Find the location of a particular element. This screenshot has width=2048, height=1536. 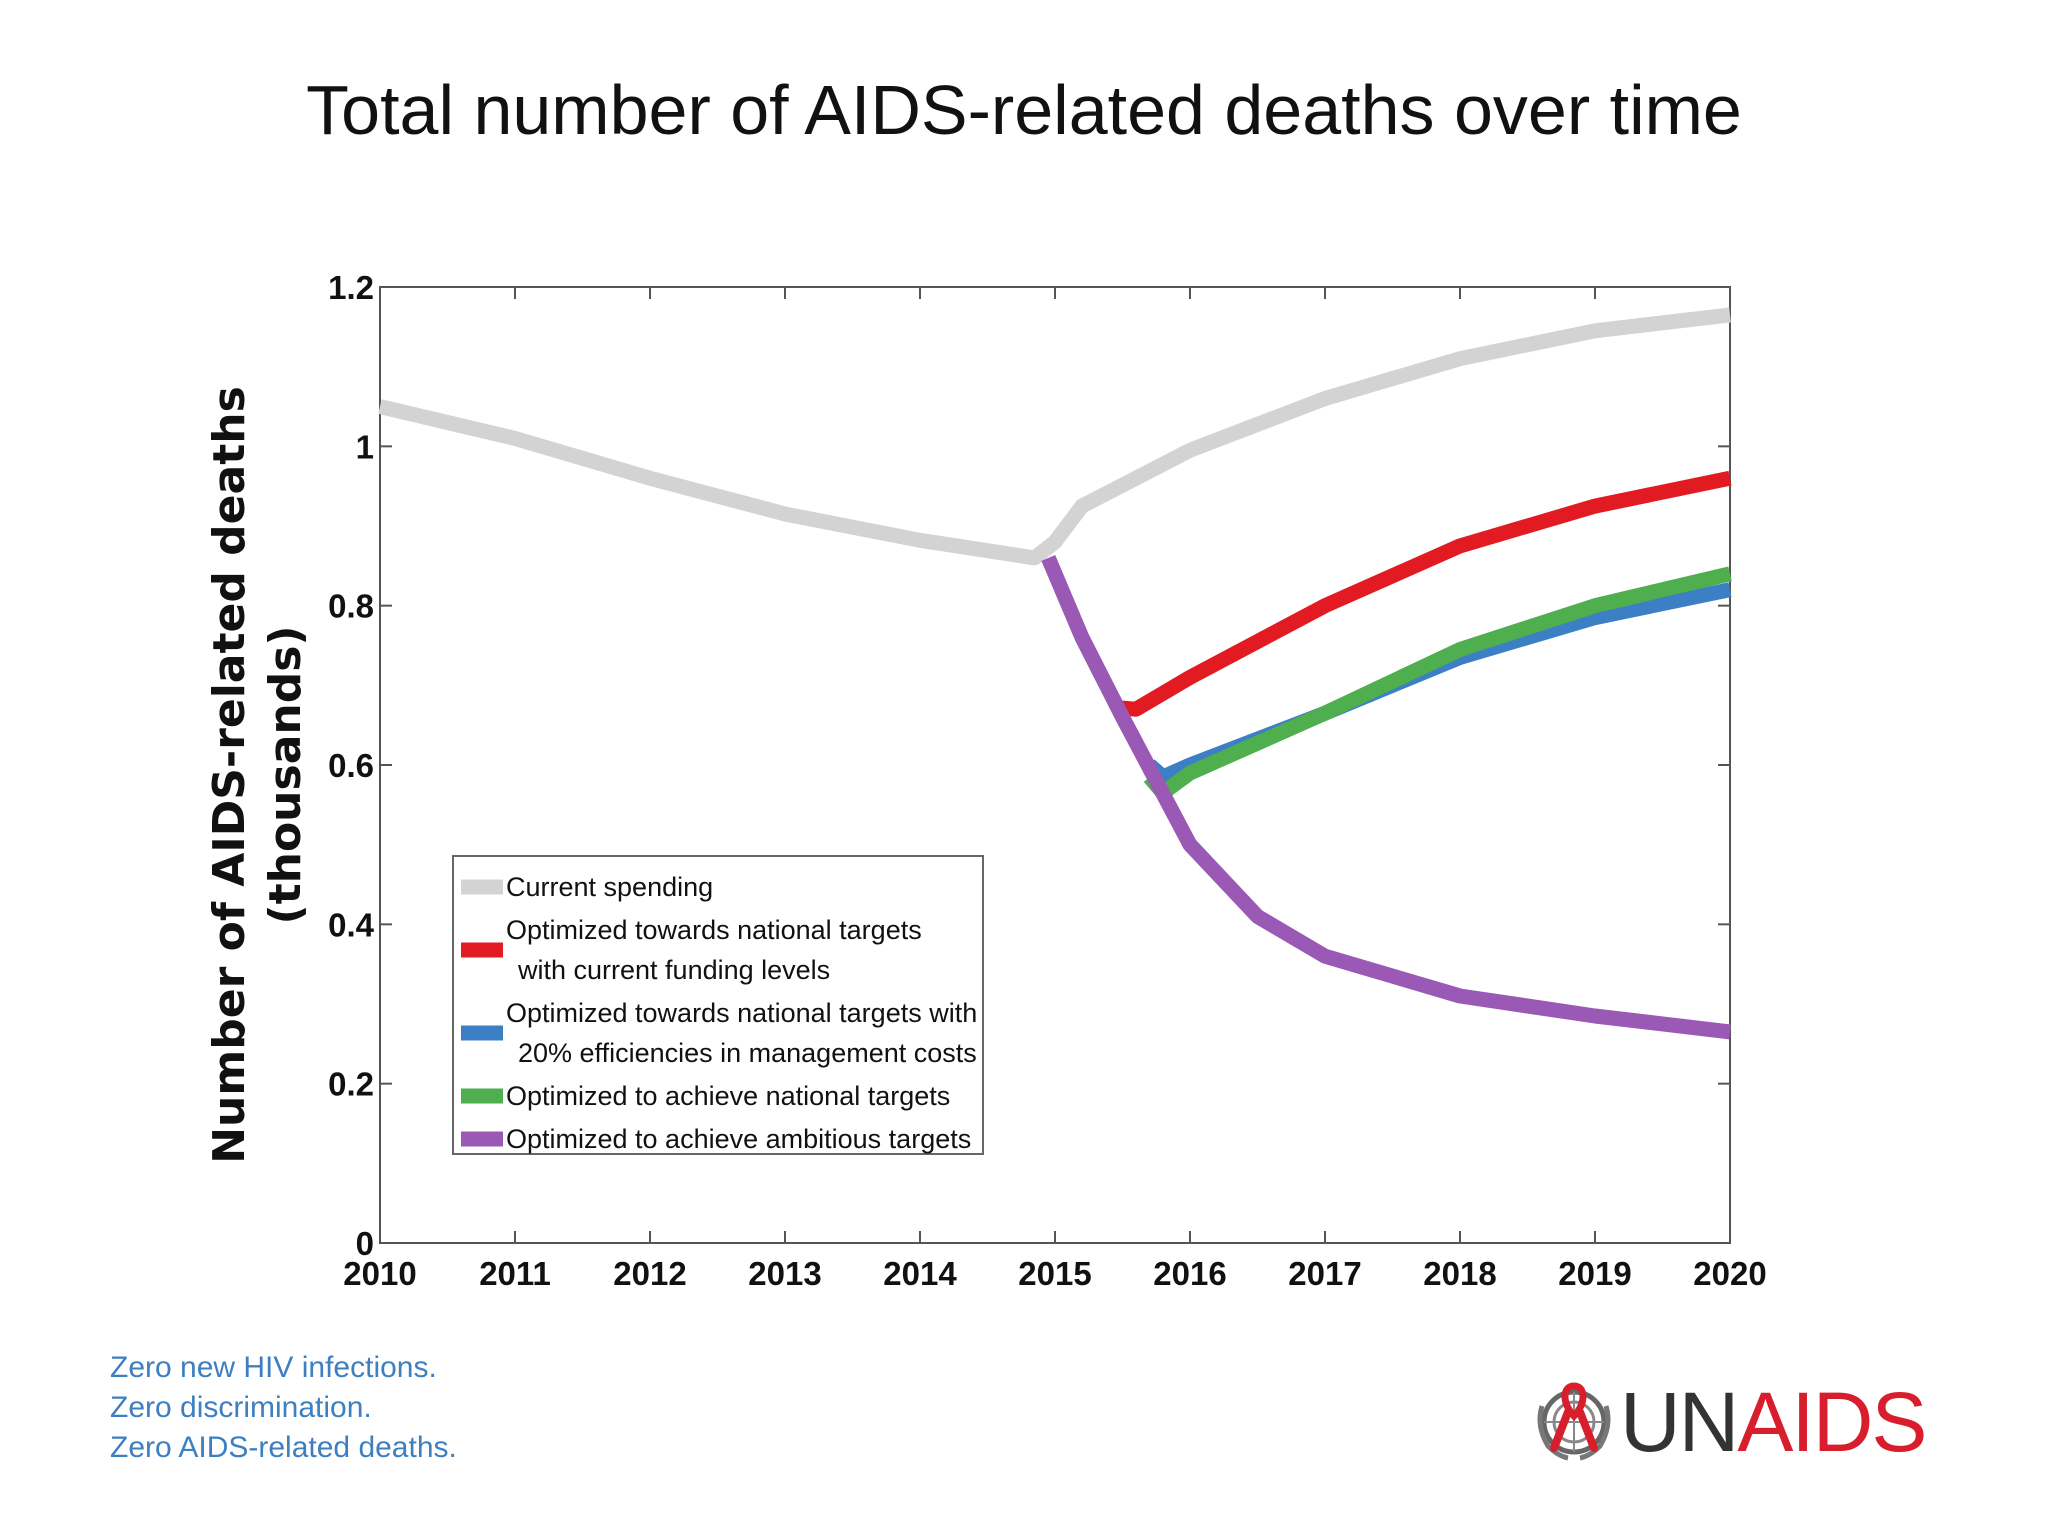

x-tick-label: 2018 is located at coordinates (1459, 1273).